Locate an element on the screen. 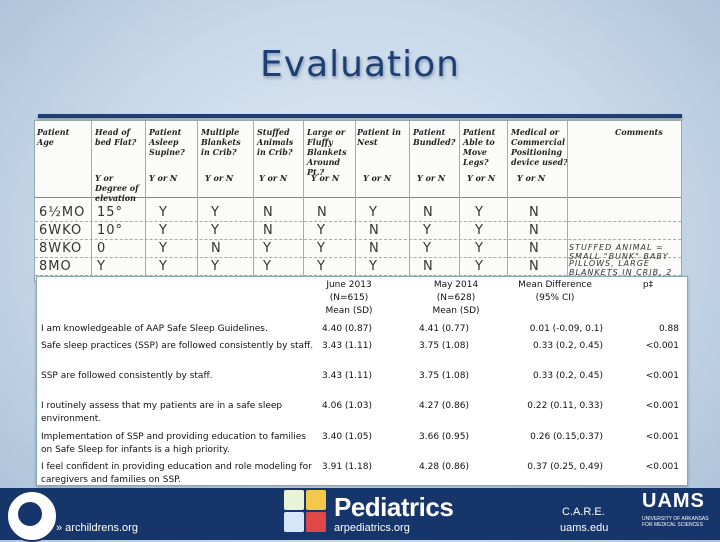 This screenshot has width=720, height=542. archildrens-link: » archildrens.org is located at coordinates (97, 528).